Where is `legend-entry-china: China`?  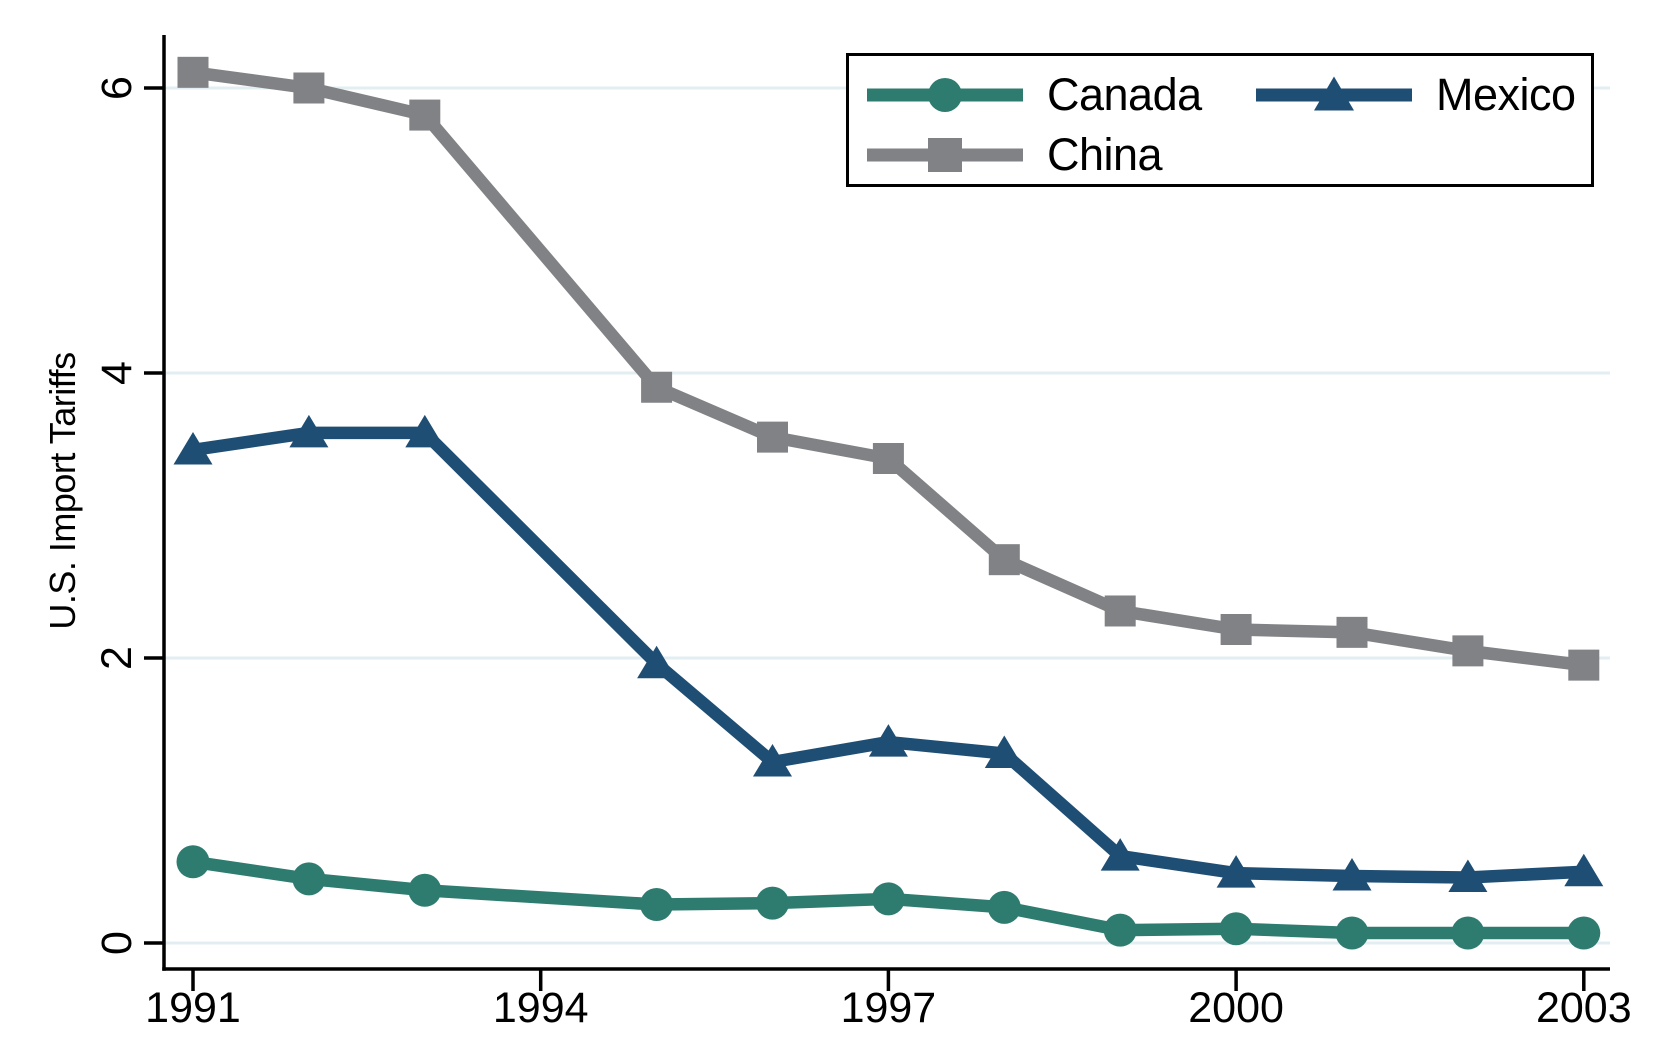
legend-entry-china: China is located at coordinates (1014, 154).